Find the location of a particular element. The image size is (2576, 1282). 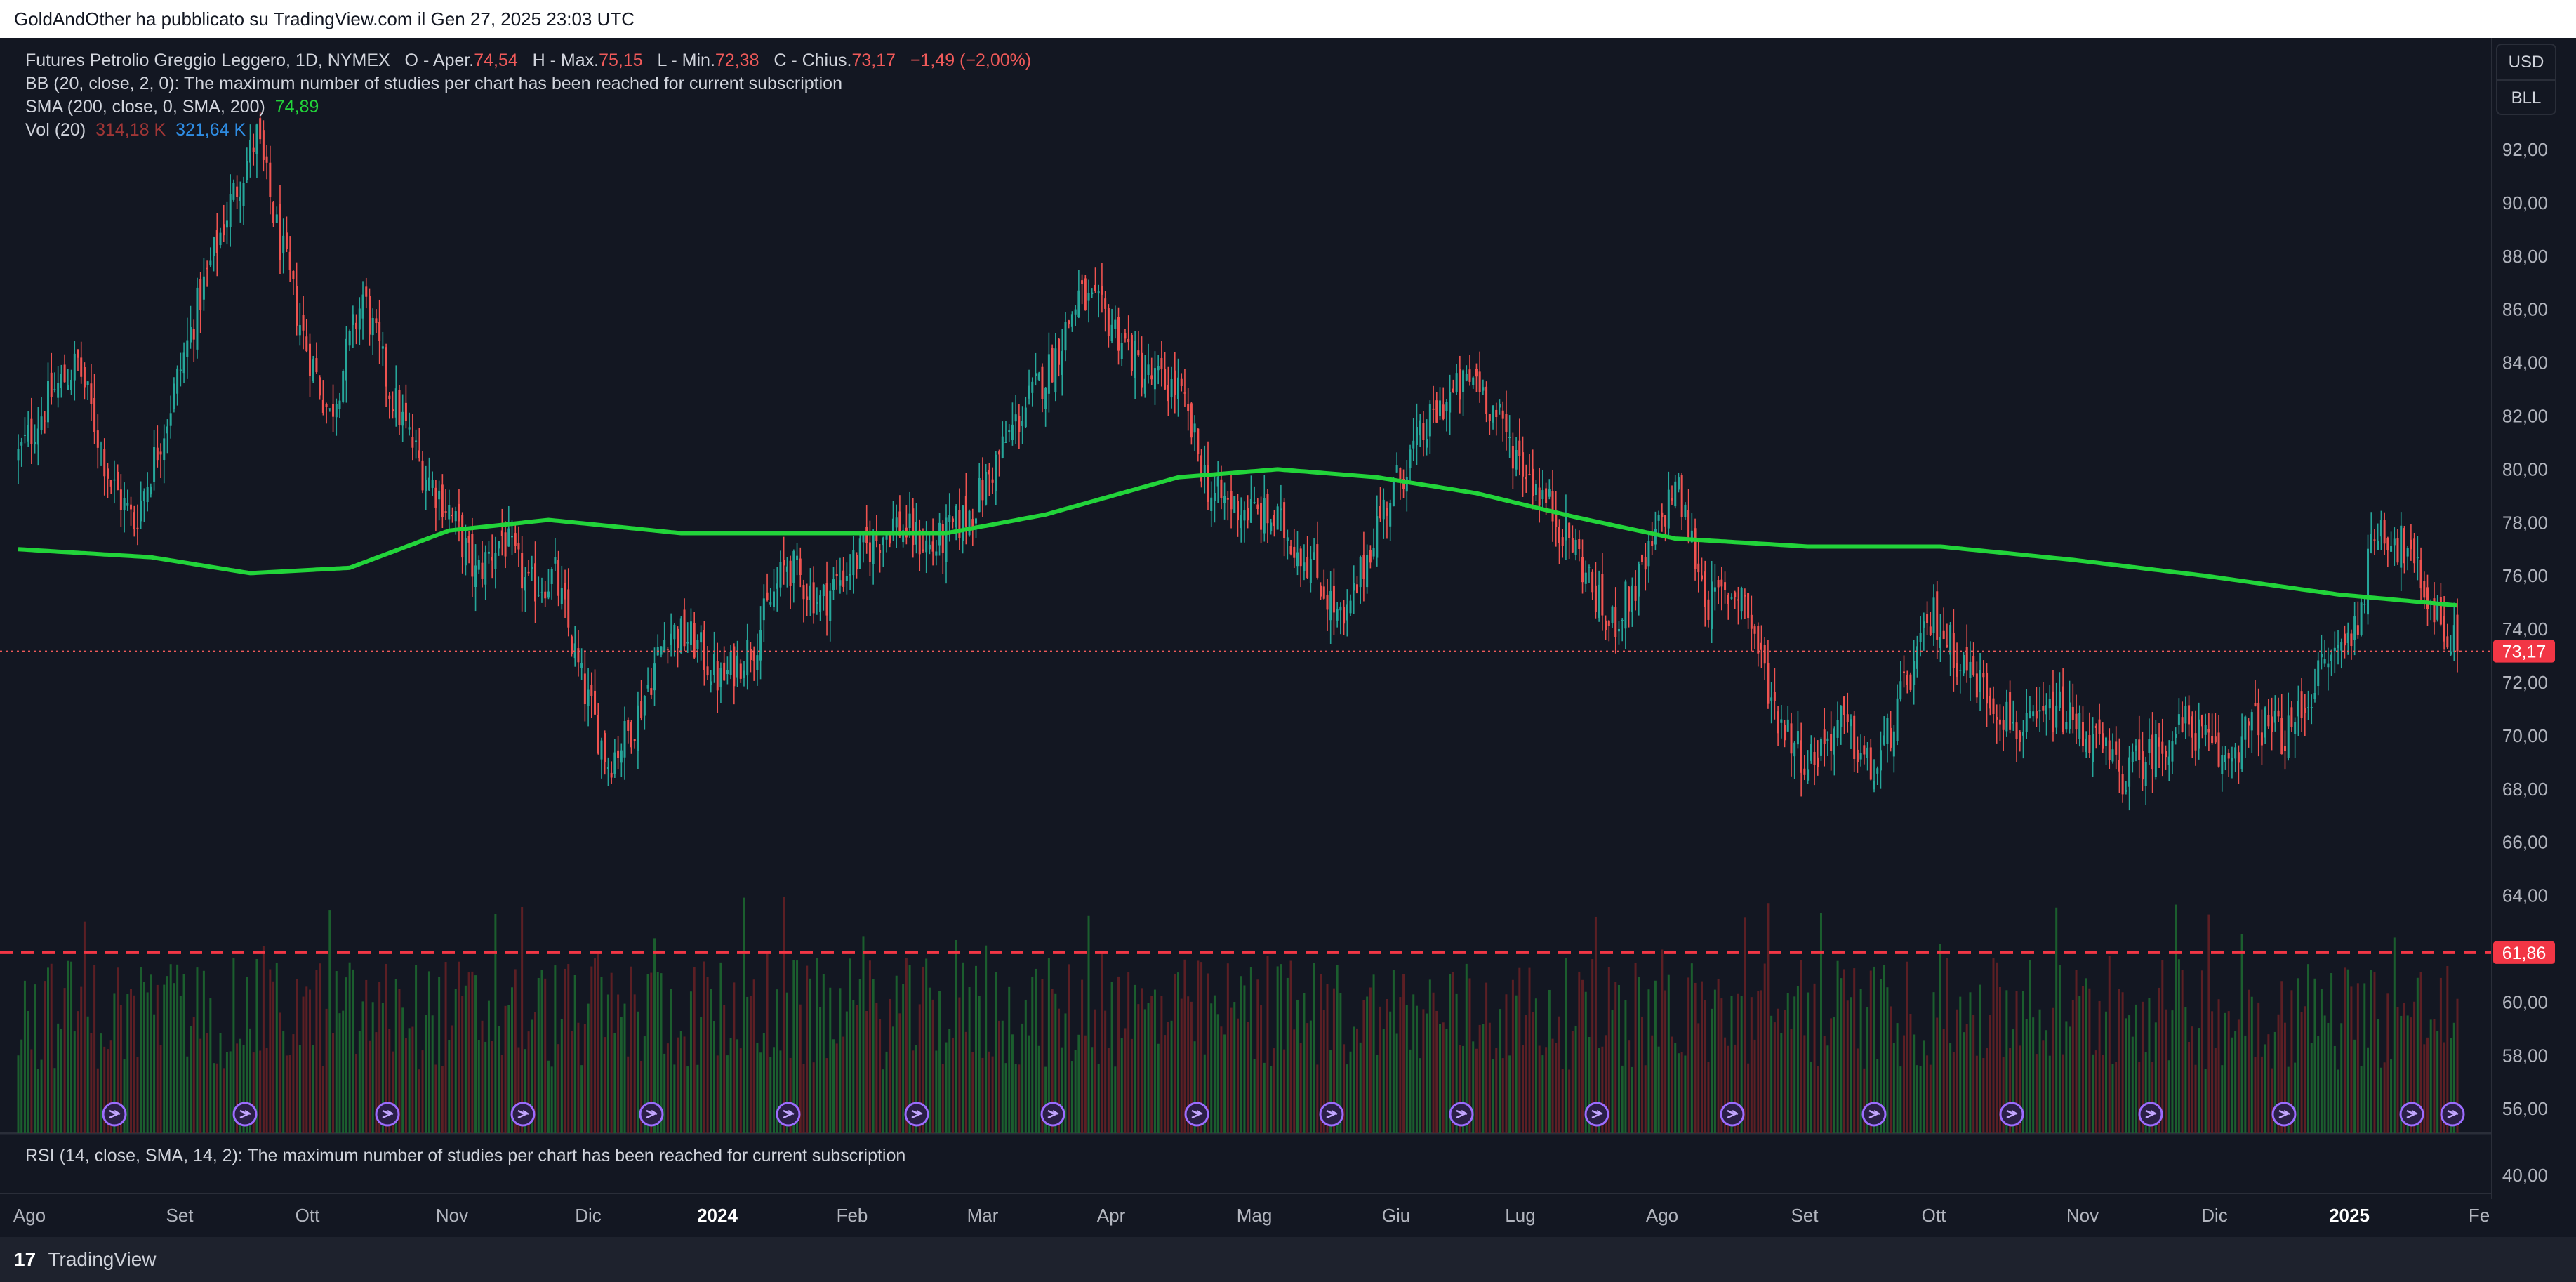

vol-row: Vol (20) 314,18 K 321,64 K is located at coordinates (528, 130).